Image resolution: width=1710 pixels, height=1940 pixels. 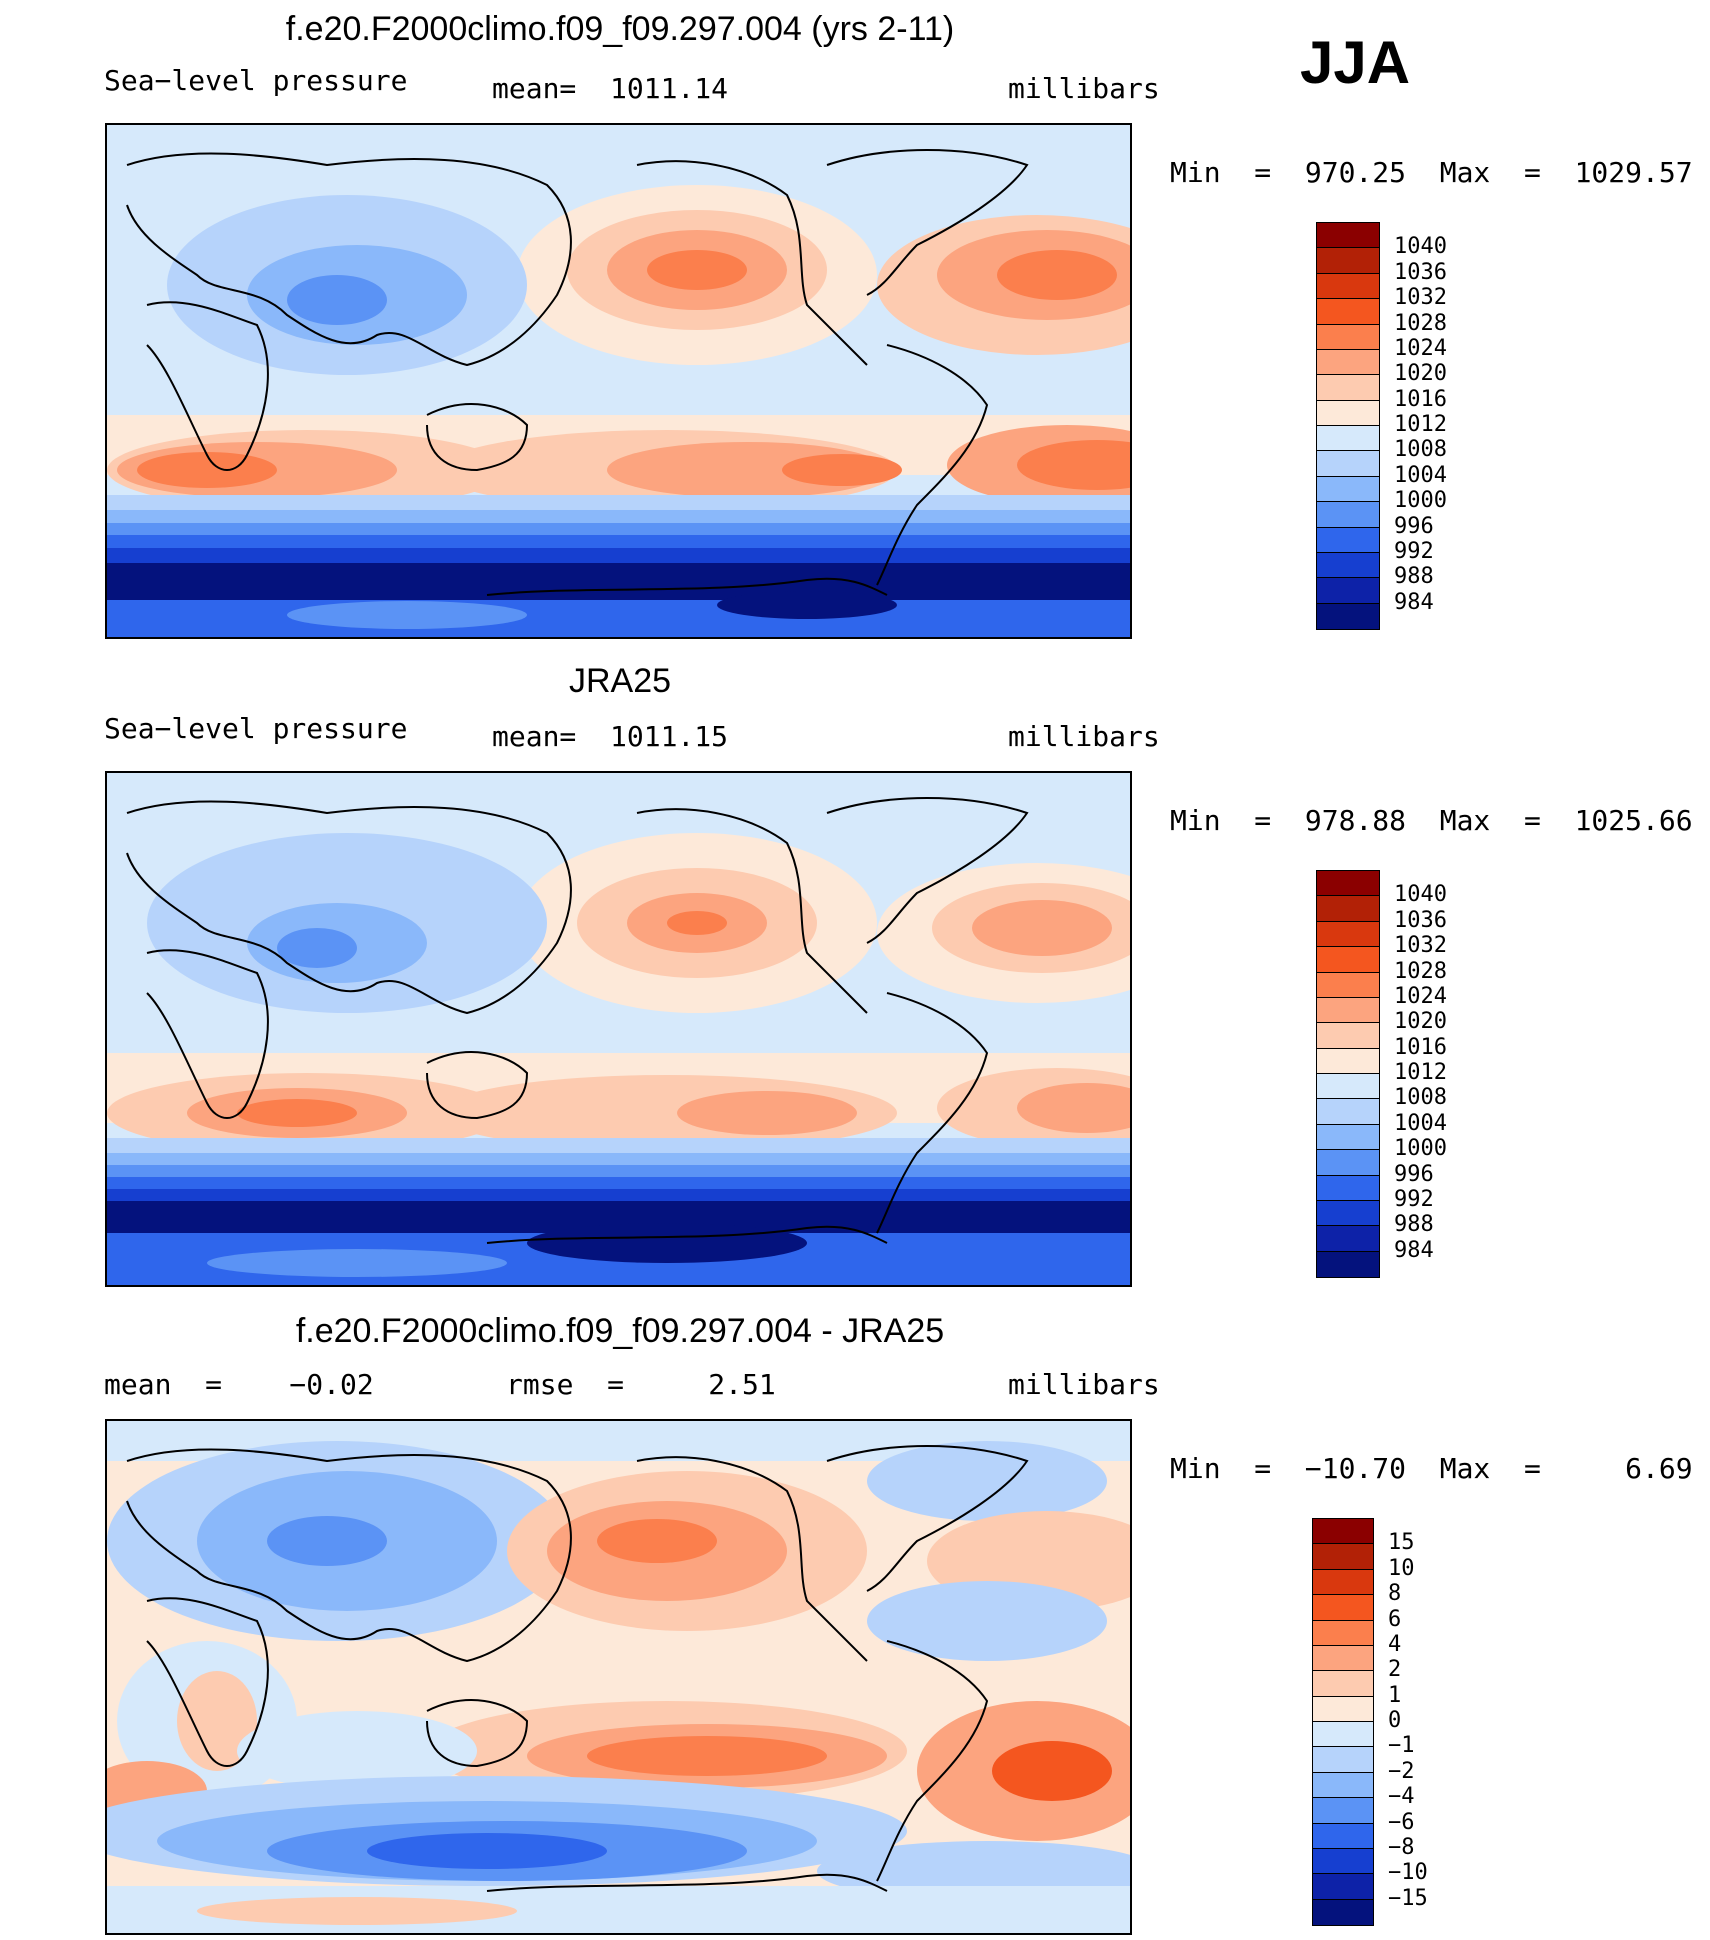 What do you see at coordinates (1431, 1468) in the screenshot?
I see `panel3-minmax: Min = −10.70 Max = 6.69` at bounding box center [1431, 1468].